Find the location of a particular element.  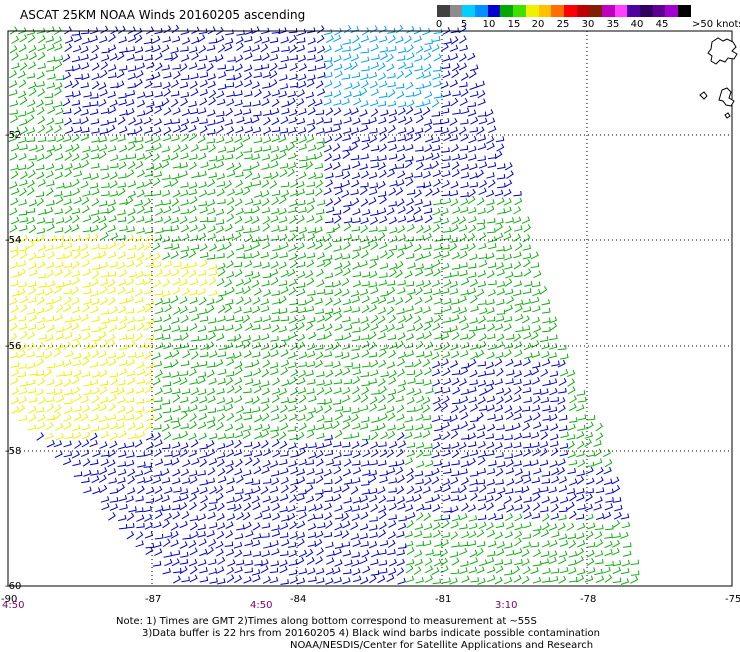

legend-tick-label: 25 is located at coordinates (563, 24).